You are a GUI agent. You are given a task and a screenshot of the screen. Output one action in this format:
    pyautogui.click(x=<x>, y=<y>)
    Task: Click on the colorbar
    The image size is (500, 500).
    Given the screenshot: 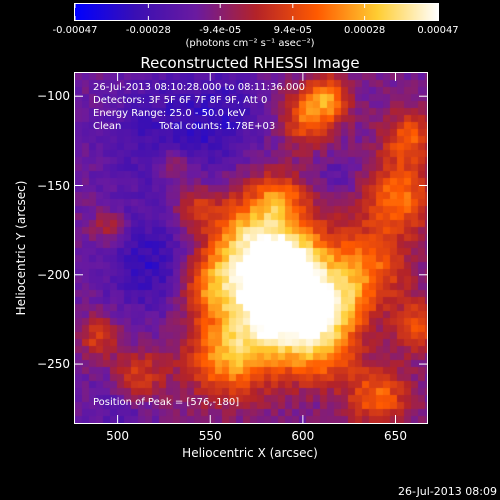 What is the action you would take?
    pyautogui.click(x=256, y=12)
    